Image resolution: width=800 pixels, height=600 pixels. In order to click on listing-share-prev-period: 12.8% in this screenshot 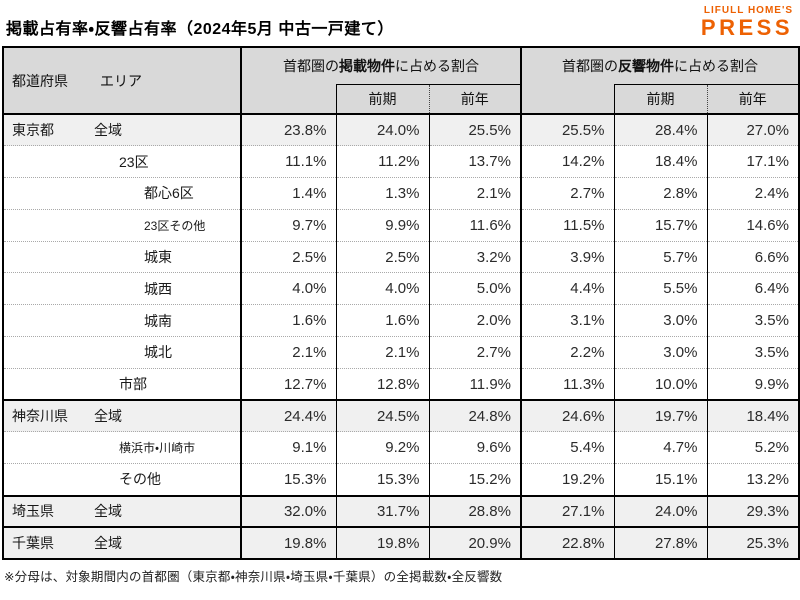, I will do `click(383, 384)`.